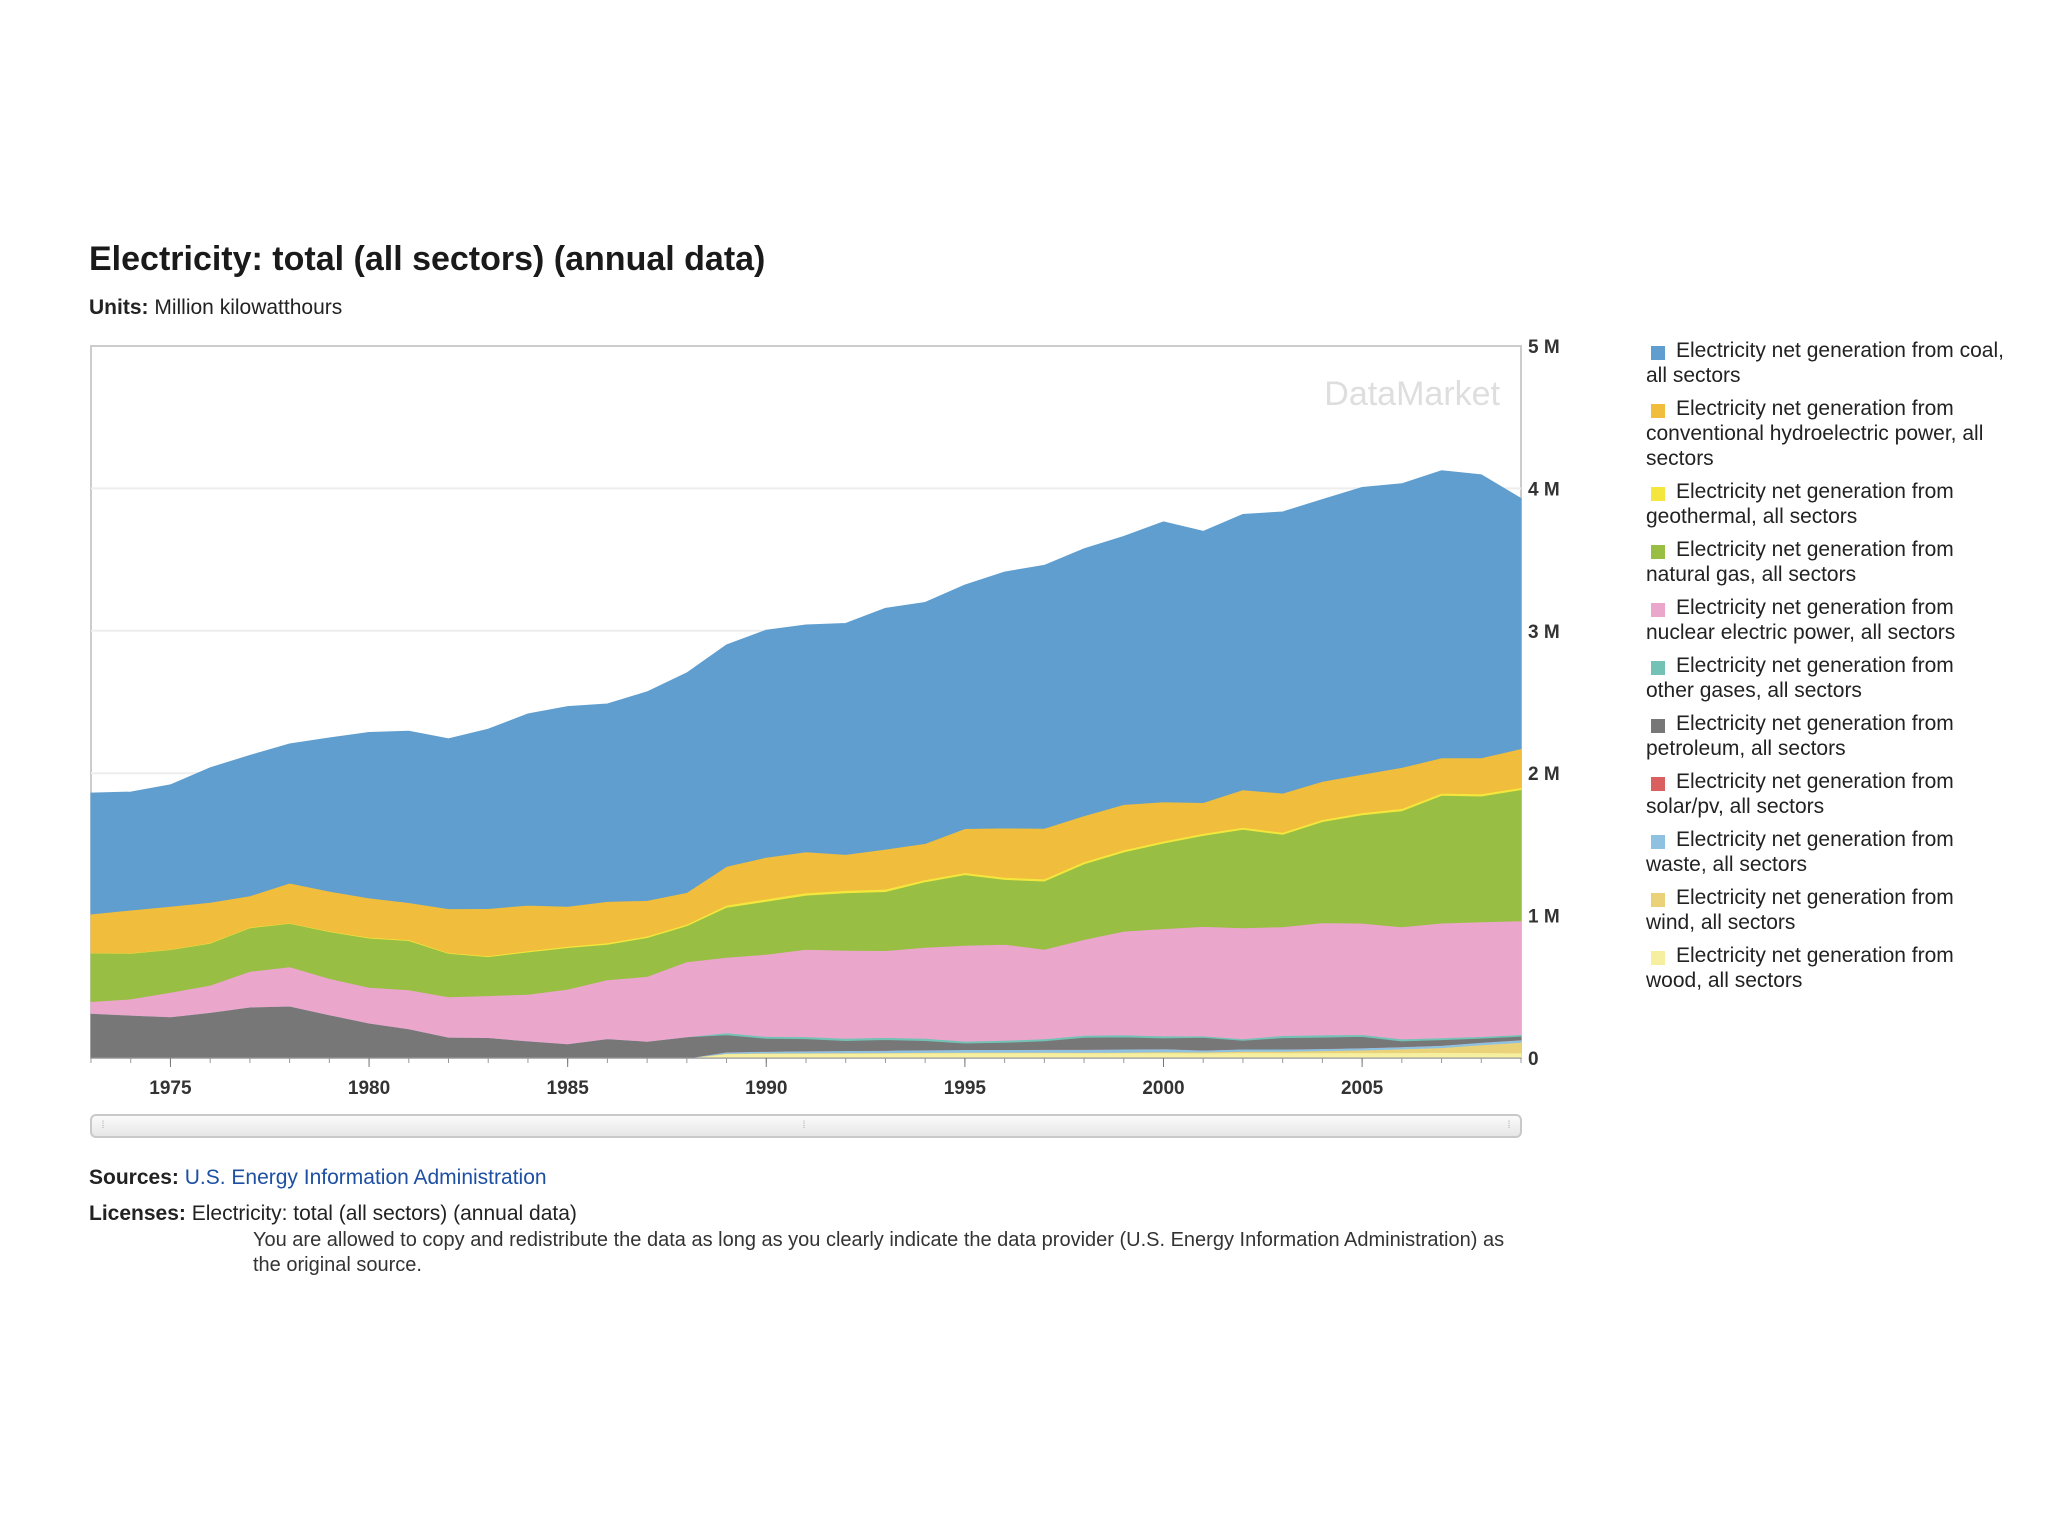 Image resolution: width=2048 pixels, height=1536 pixels. What do you see at coordinates (1544, 632) in the screenshot?
I see `y-tick-label: 3 M` at bounding box center [1544, 632].